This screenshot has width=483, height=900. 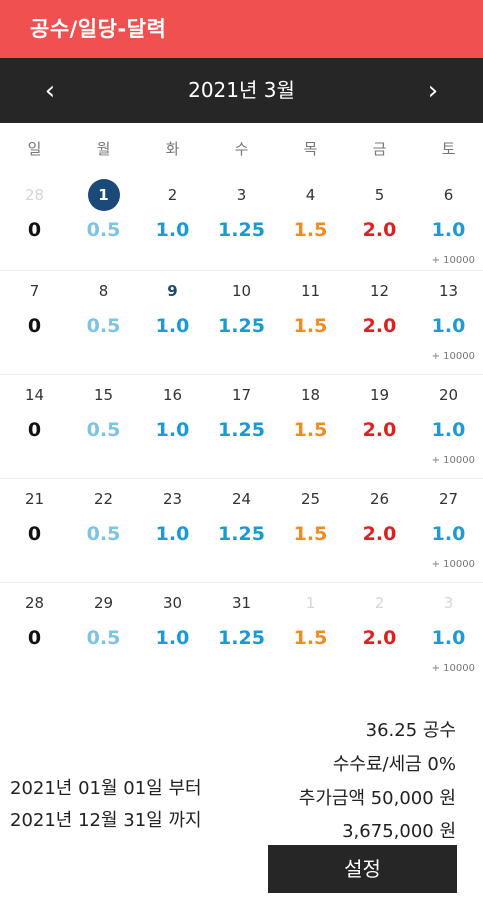 I want to click on day-number: 21, so click(x=34, y=499).